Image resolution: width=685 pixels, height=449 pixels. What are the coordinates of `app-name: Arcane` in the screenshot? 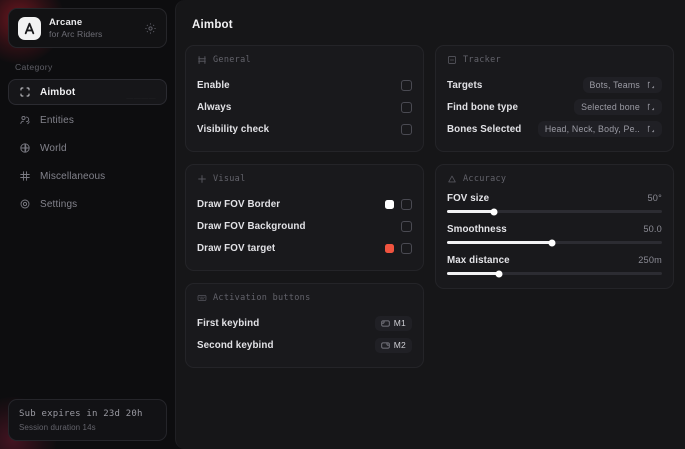 It's located at (66, 22).